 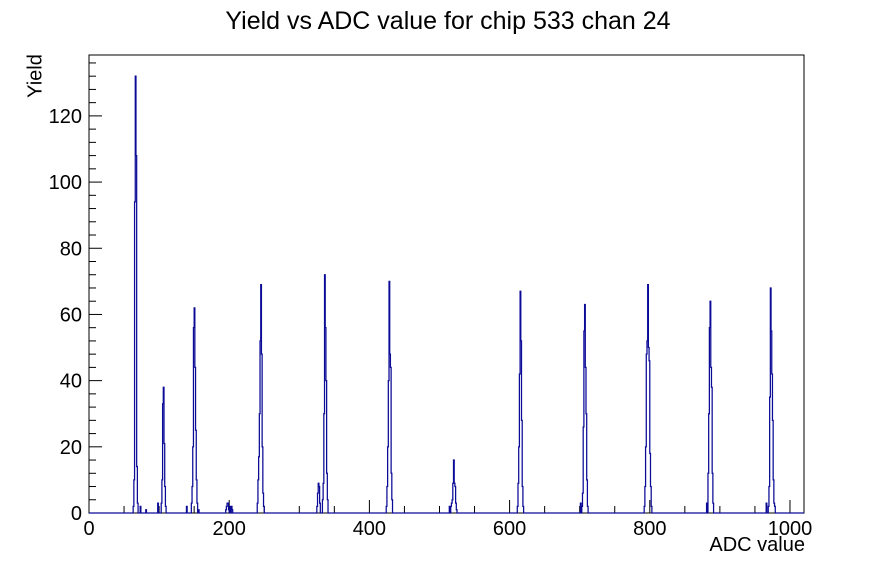 I want to click on x-tick-label: 600, so click(x=509, y=529).